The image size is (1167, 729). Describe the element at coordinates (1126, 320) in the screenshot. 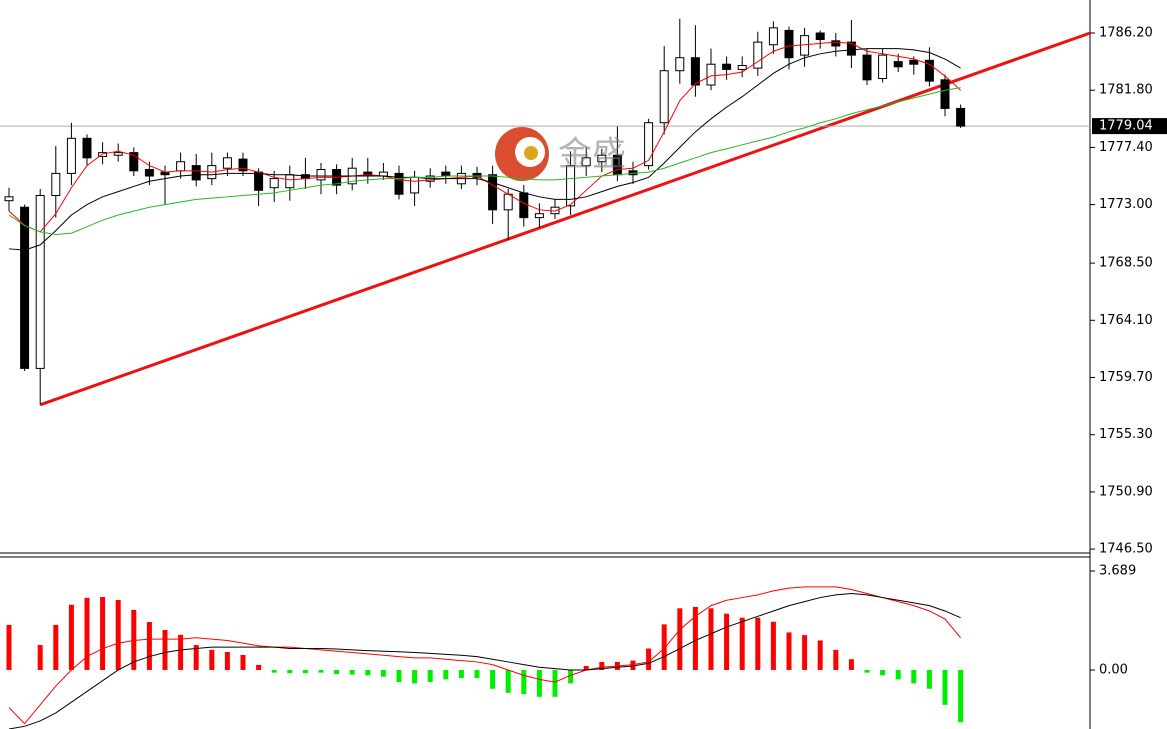

I see `y-tick-label: 1764.10` at that location.